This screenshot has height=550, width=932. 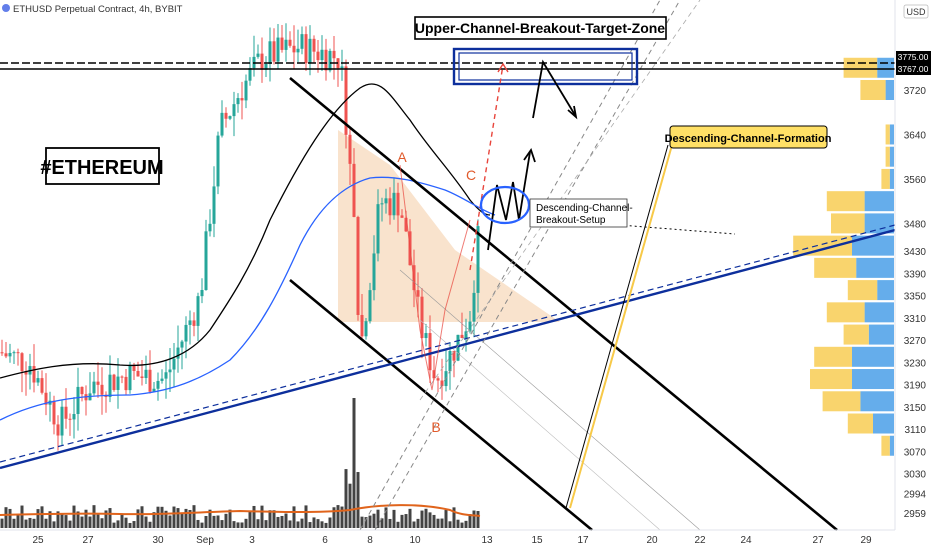 I want to click on breakout-setup-box, so click(x=578, y=213).